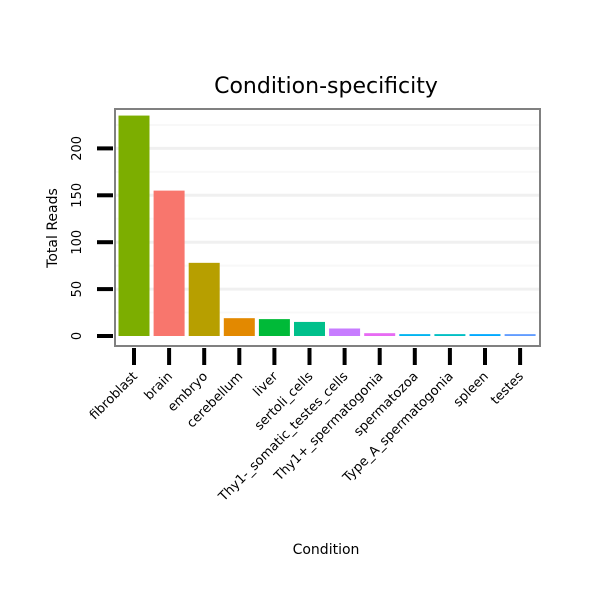  What do you see at coordinates (326, 550) in the screenshot?
I see `x-axis-title: Condition` at bounding box center [326, 550].